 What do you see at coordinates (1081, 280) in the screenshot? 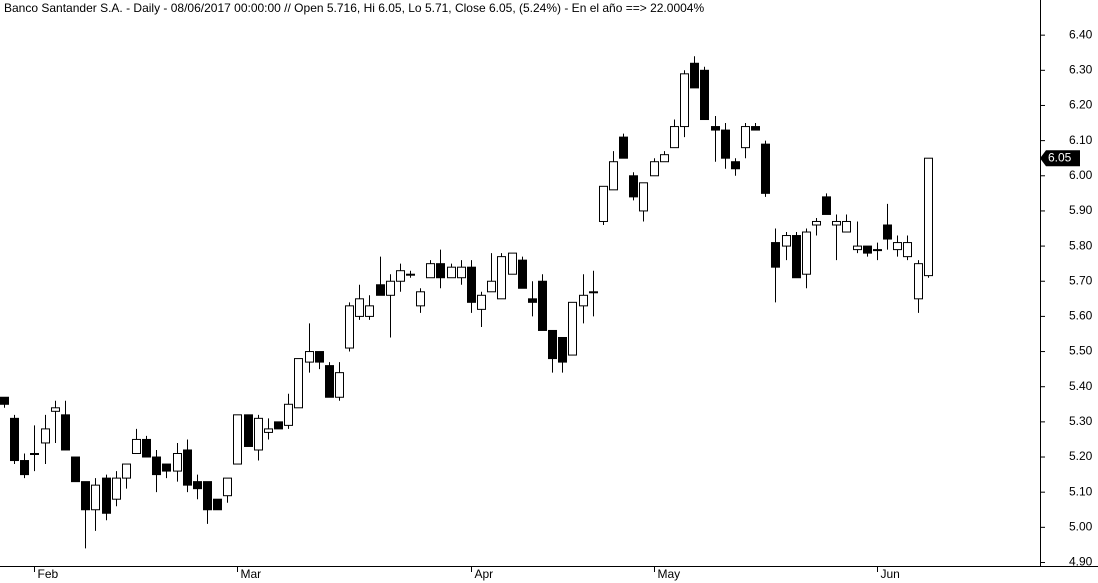
I see `y-tick-label: 5.70` at bounding box center [1081, 280].